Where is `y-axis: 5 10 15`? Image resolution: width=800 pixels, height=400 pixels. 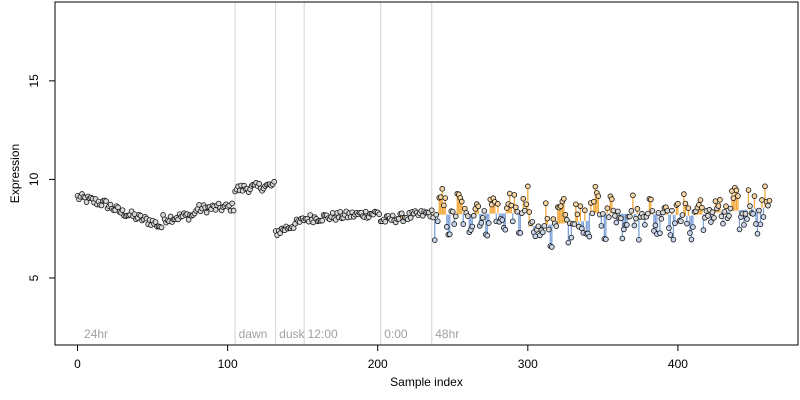 y-axis: 5 10 15 is located at coordinates (41, 177).